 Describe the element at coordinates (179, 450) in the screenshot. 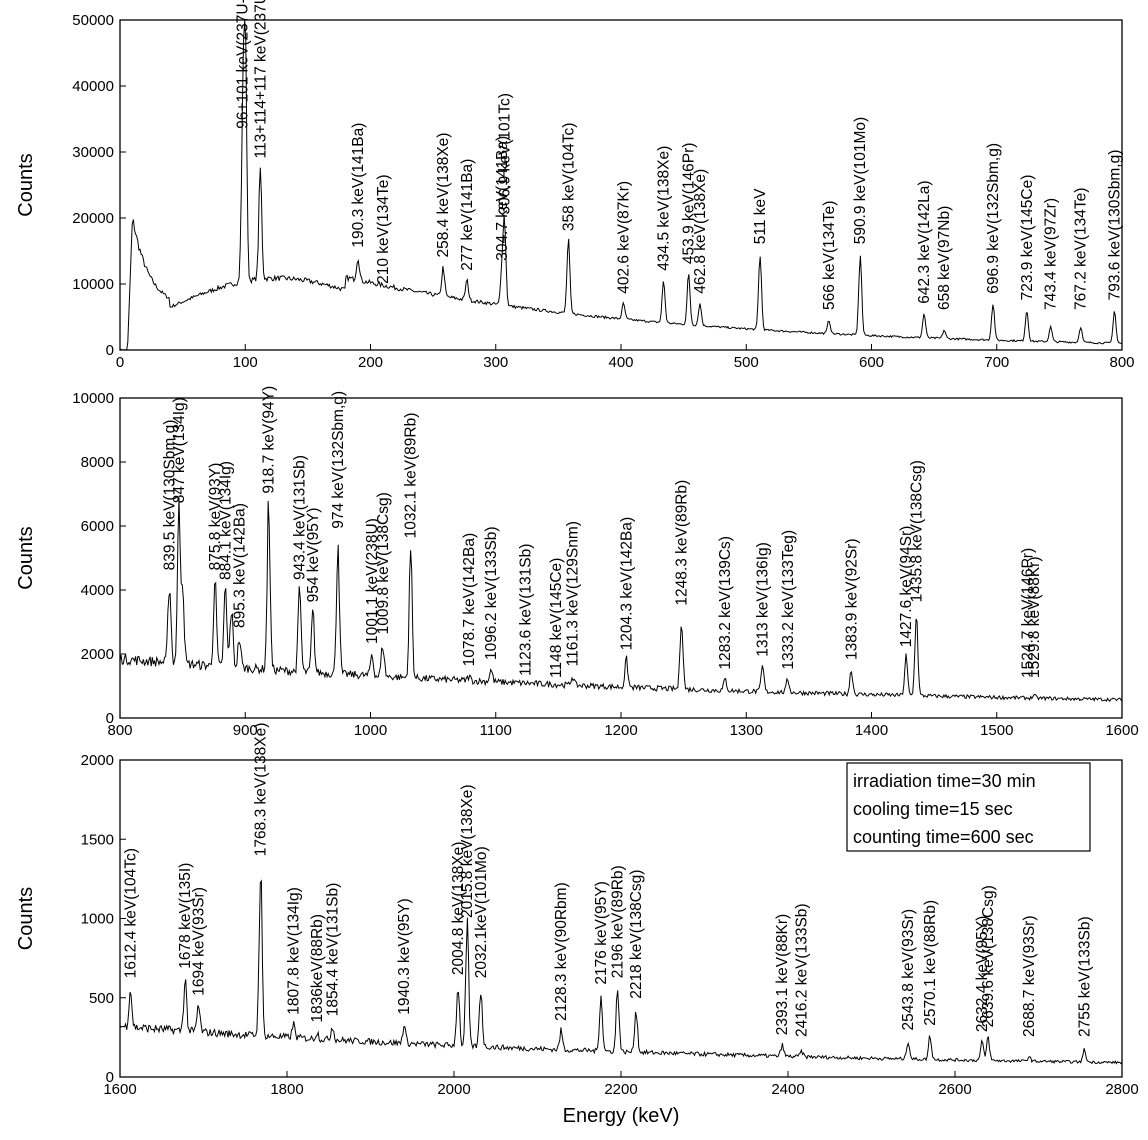

I see `peak-label: 847 keV(134Ig)` at that location.